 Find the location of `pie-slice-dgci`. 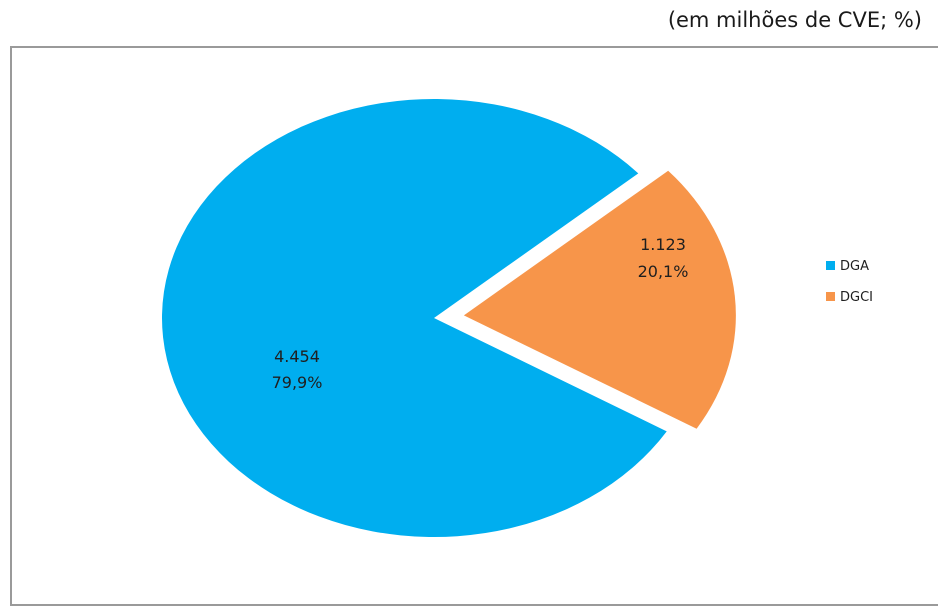

pie-slice-dgci is located at coordinates (599, 299).